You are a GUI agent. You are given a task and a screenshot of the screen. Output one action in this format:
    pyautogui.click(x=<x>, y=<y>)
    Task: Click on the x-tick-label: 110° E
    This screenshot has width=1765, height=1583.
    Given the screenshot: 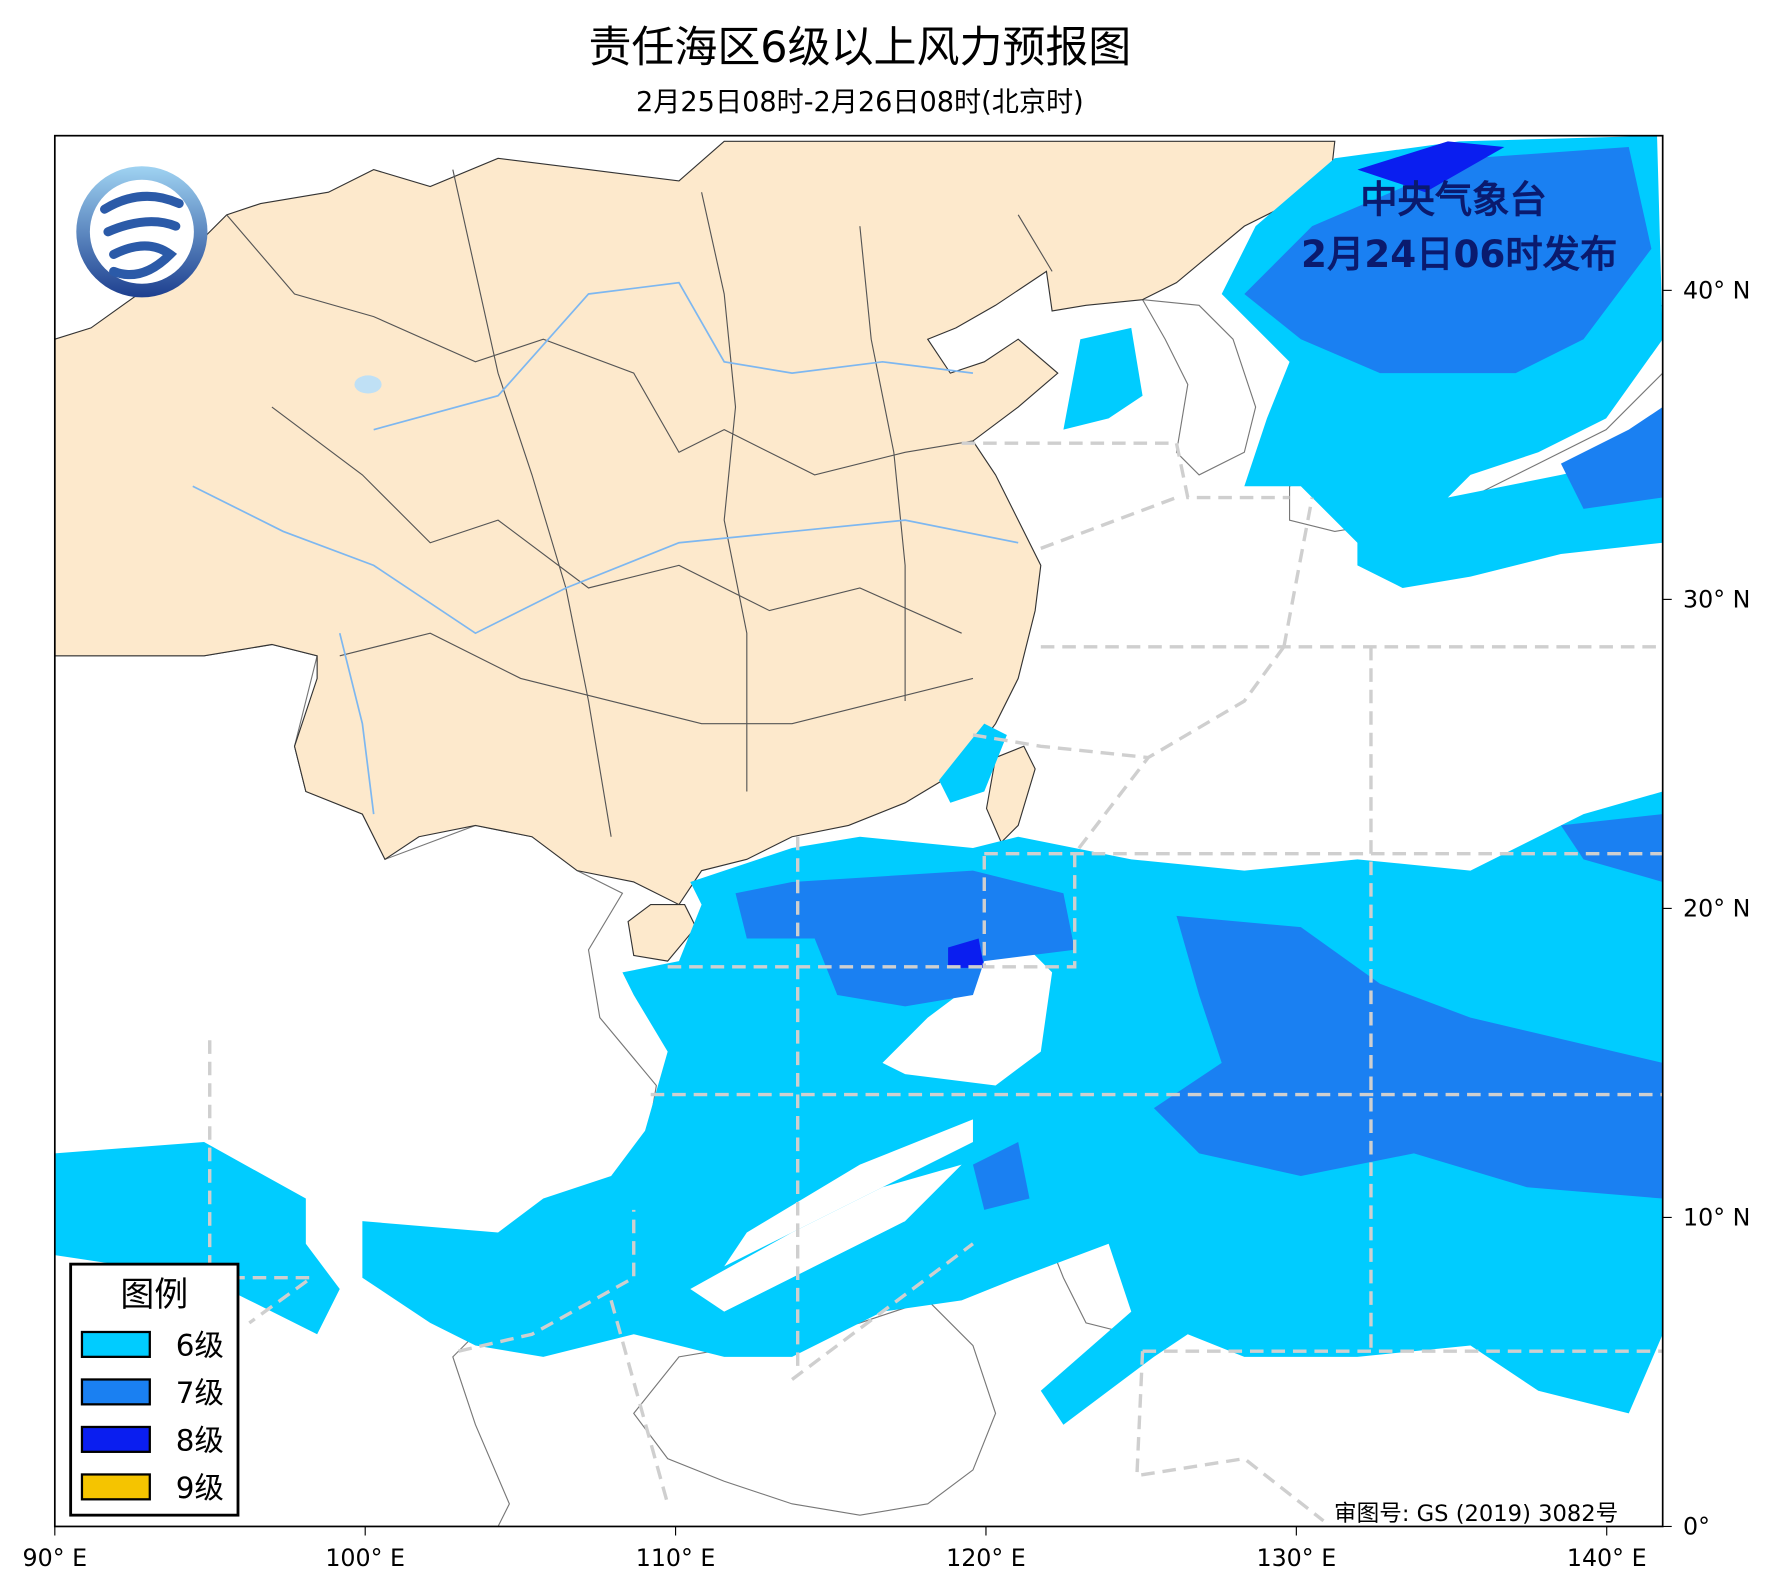 What is the action you would take?
    pyautogui.click(x=676, y=1558)
    